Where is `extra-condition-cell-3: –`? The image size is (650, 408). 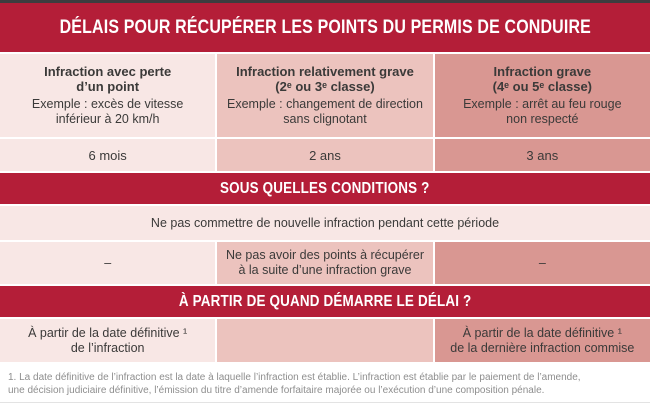
extra-condition-cell-3: – is located at coordinates (542, 263).